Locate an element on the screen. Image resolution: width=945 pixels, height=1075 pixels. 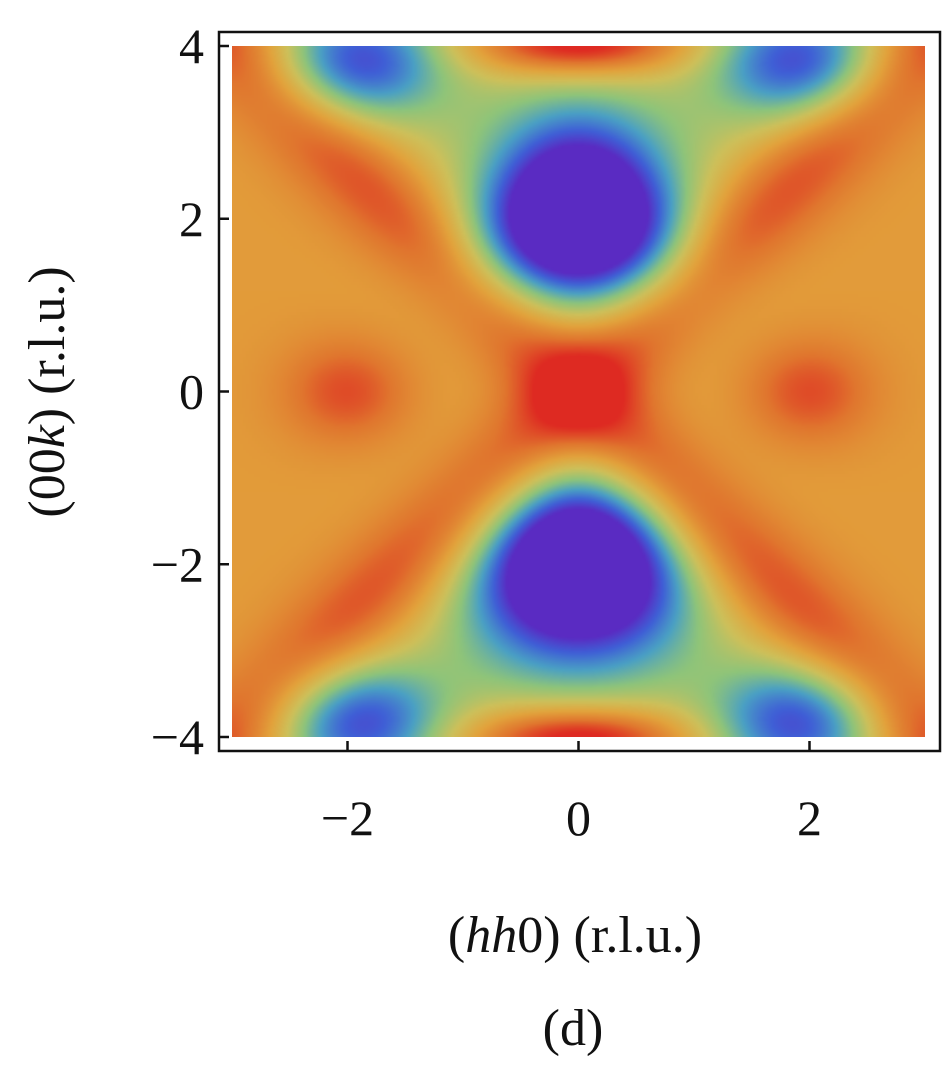
x-tick-label: 2 is located at coordinates (809, 818).